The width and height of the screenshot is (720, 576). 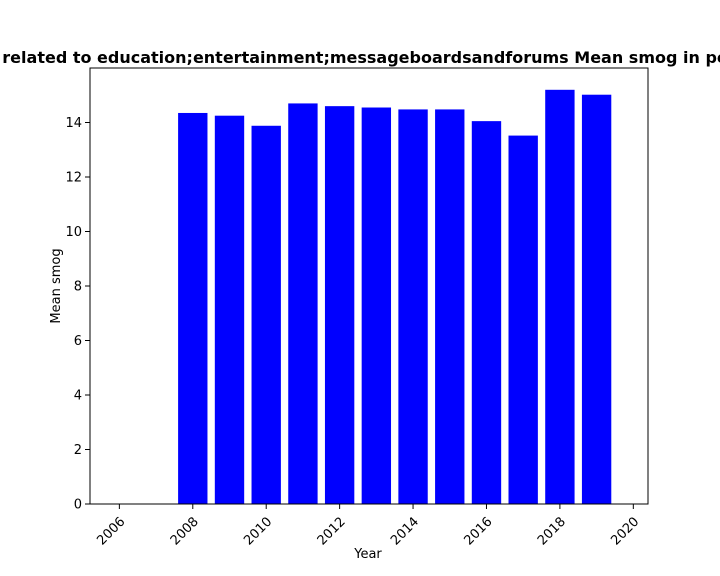 I want to click on x-axis-ticks: 2006 2008 2010 2012 2014 2016 2018 2020, so click(x=368, y=526).